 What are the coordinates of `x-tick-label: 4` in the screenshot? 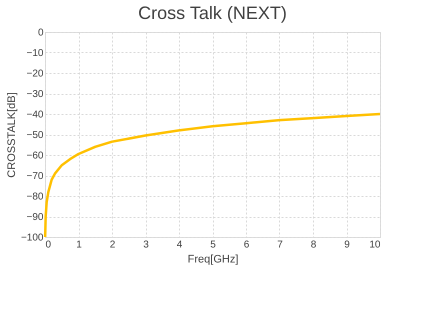 It's located at (179, 245).